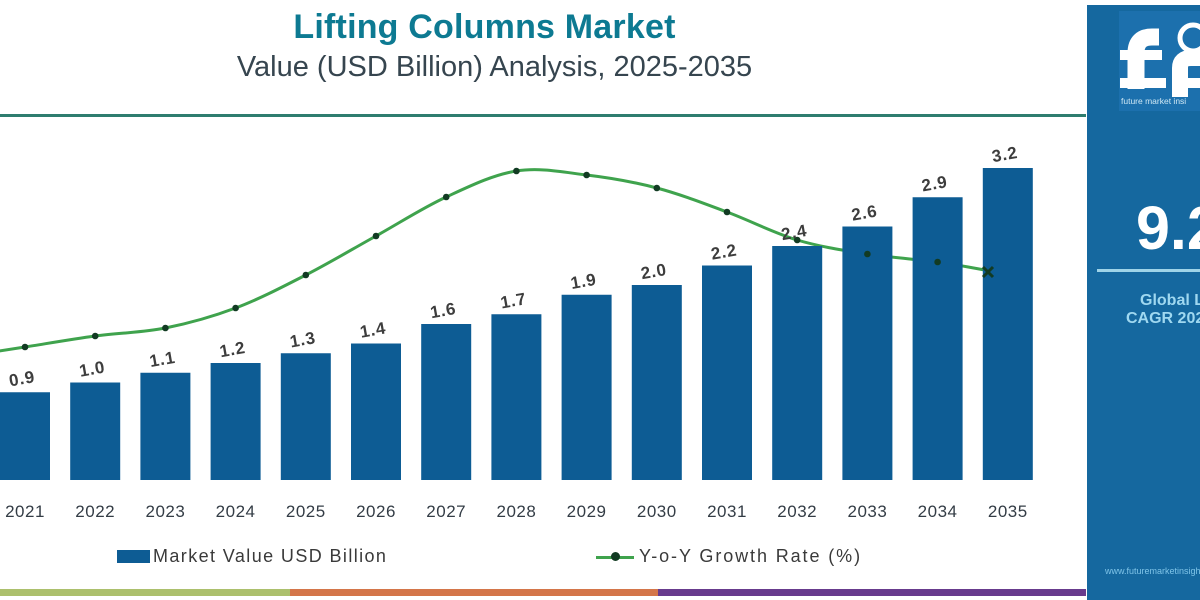 The height and width of the screenshot is (600, 1200). I want to click on svg-text: 2025, so click(306, 511).